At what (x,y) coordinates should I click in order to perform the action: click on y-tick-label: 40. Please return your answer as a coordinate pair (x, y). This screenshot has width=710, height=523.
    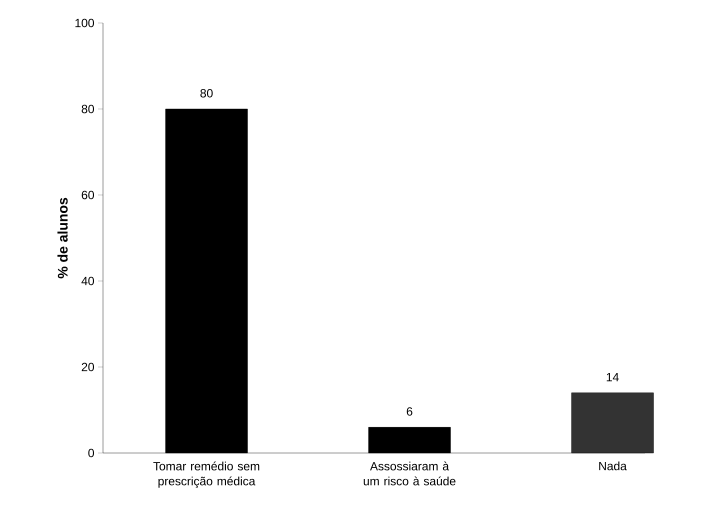
    Looking at the image, I should click on (87, 281).